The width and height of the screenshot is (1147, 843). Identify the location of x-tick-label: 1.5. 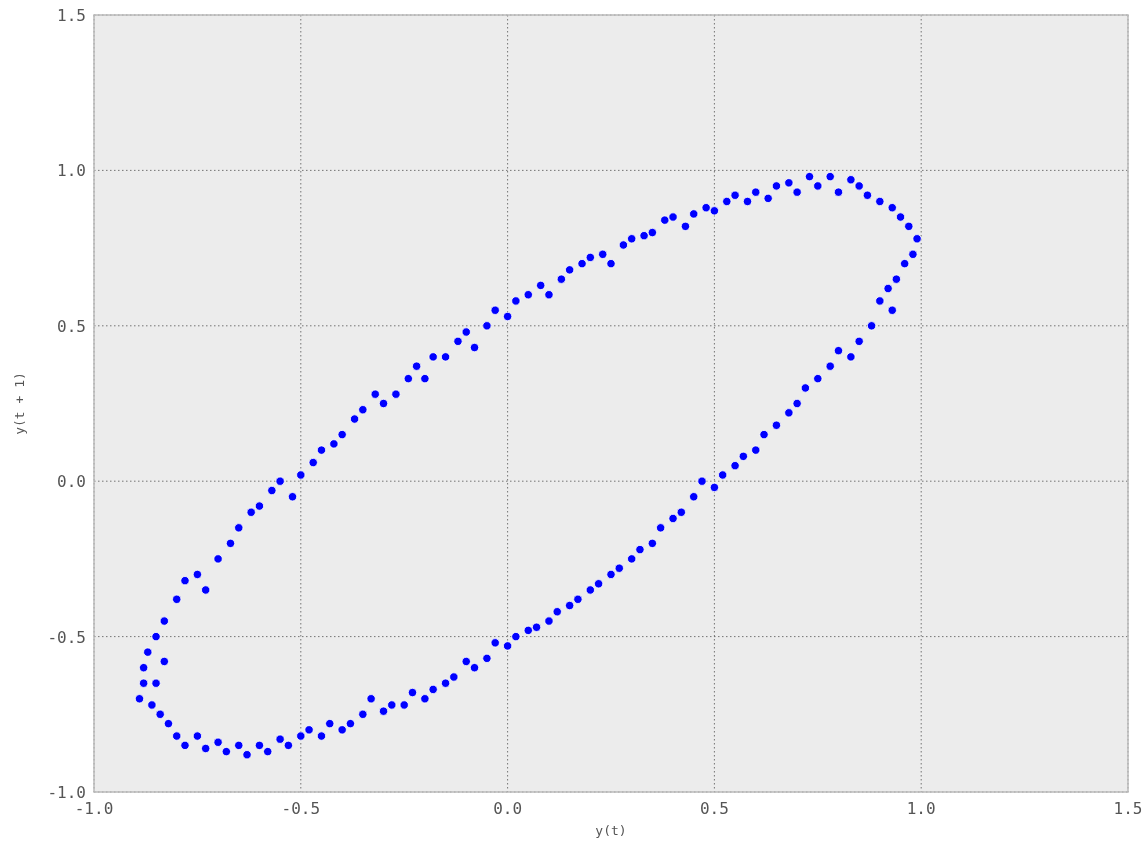
(1128, 808).